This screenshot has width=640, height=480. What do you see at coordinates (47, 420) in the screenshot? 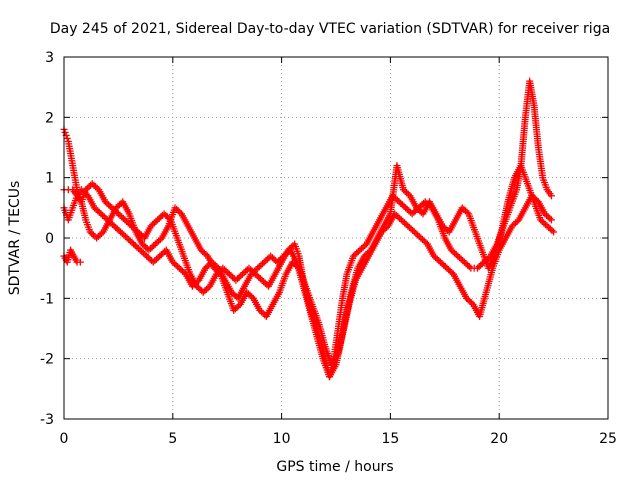
I see `y-tick-label: -3` at bounding box center [47, 420].